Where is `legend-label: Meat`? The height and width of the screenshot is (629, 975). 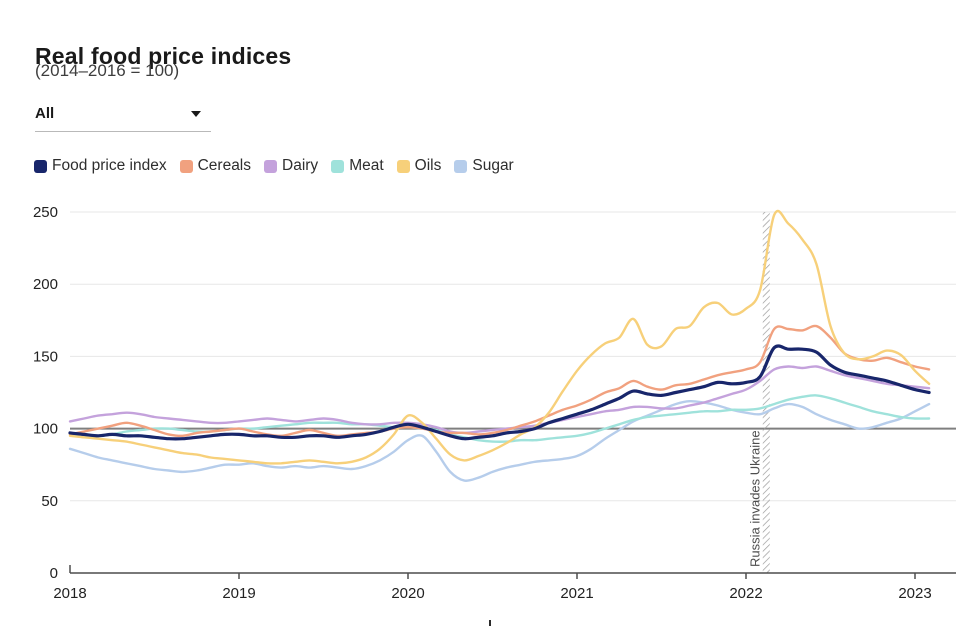
legend-label: Meat is located at coordinates (366, 165).